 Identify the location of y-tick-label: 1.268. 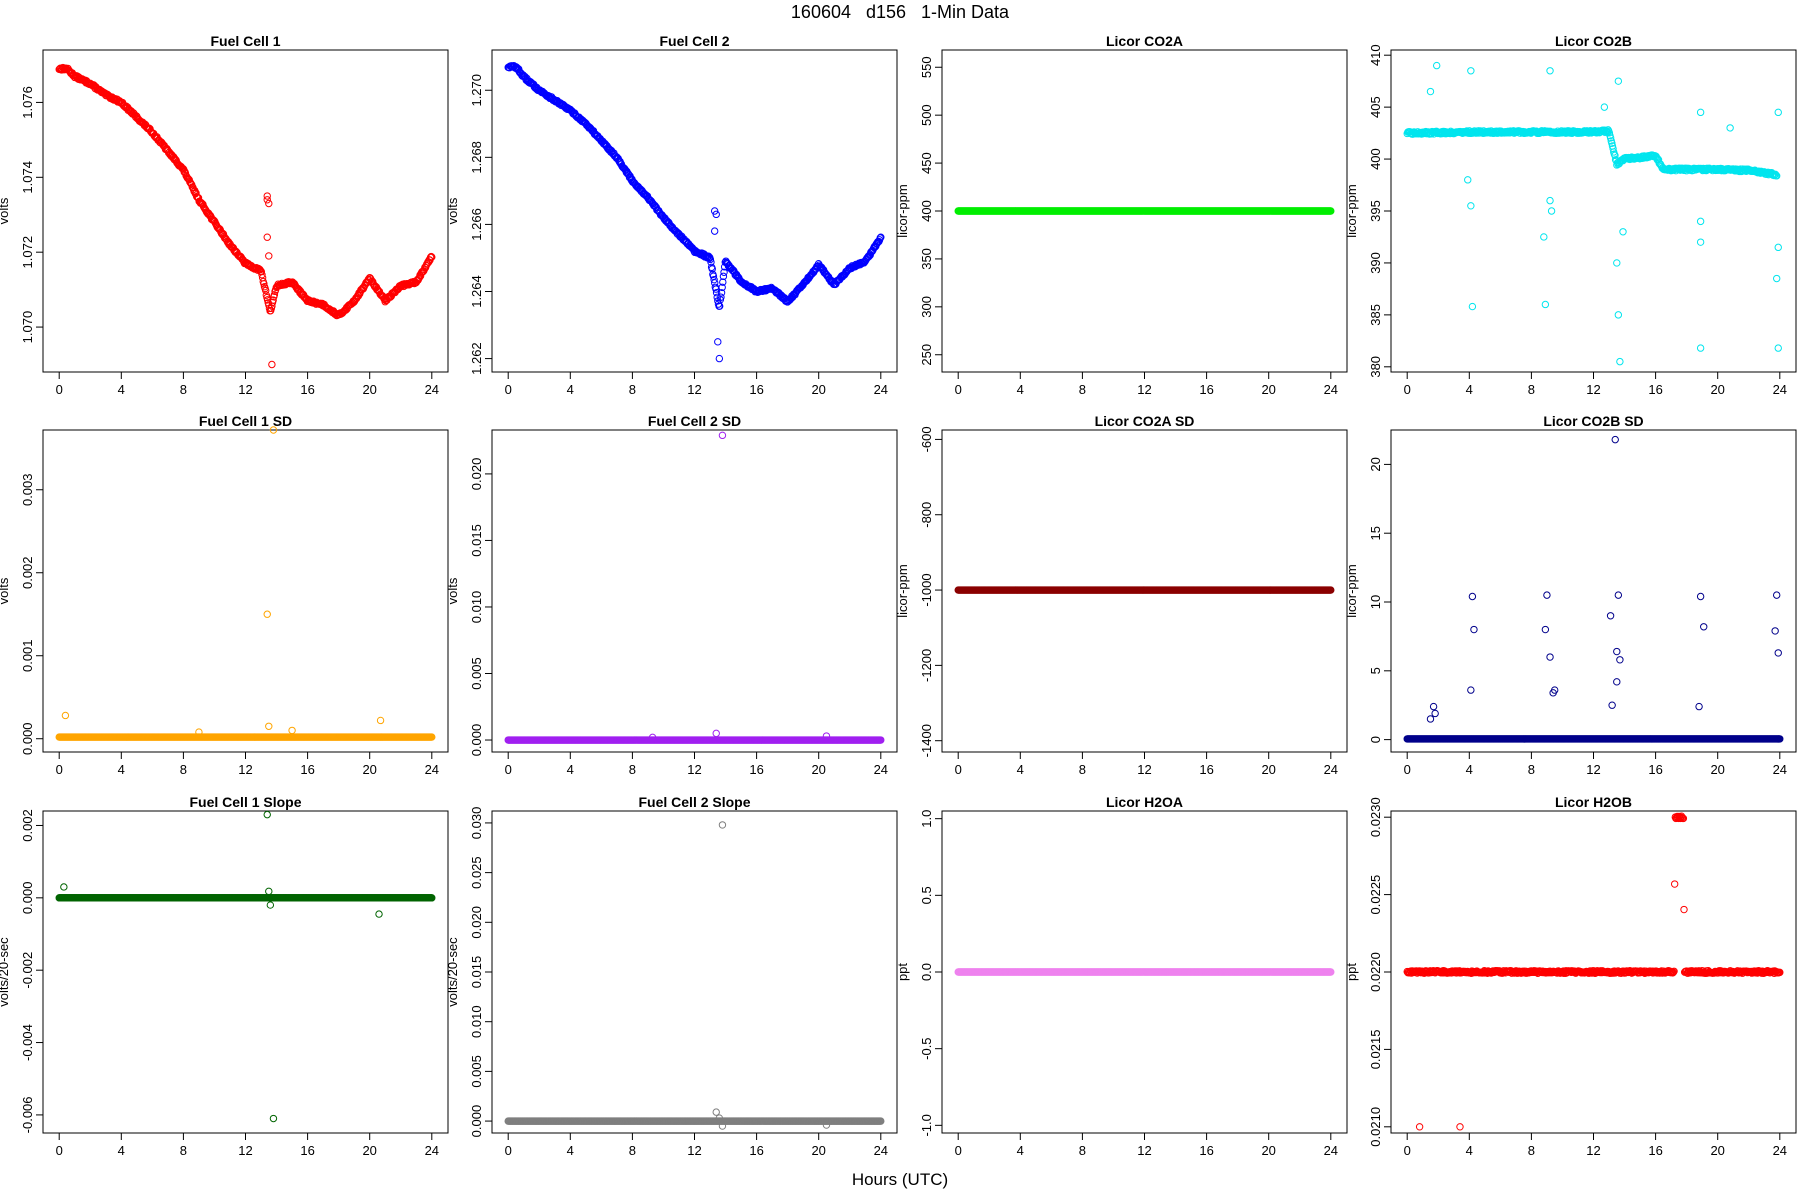
(476, 157).